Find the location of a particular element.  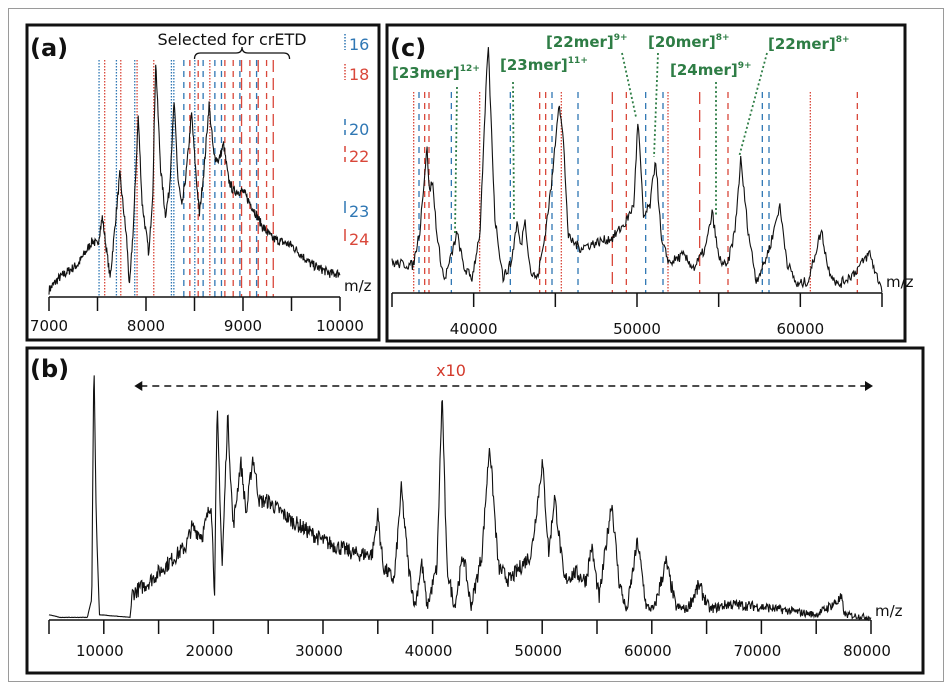

arrow-head-left-icon is located at coordinates (138, 386).